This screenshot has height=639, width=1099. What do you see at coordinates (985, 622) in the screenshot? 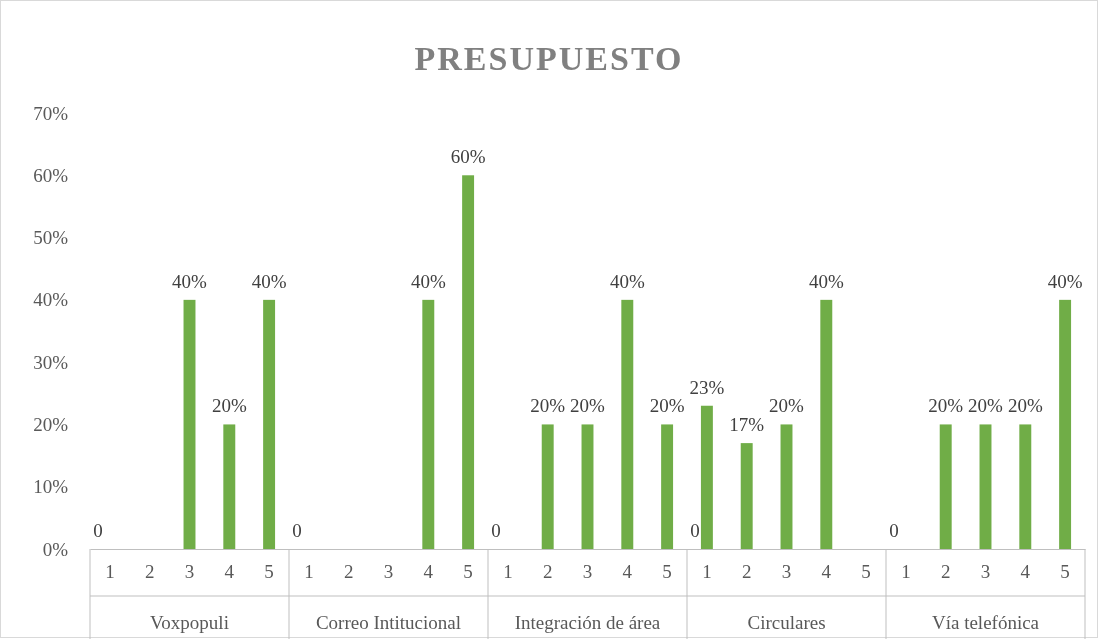
I see `text: Vía telefónica` at bounding box center [985, 622].